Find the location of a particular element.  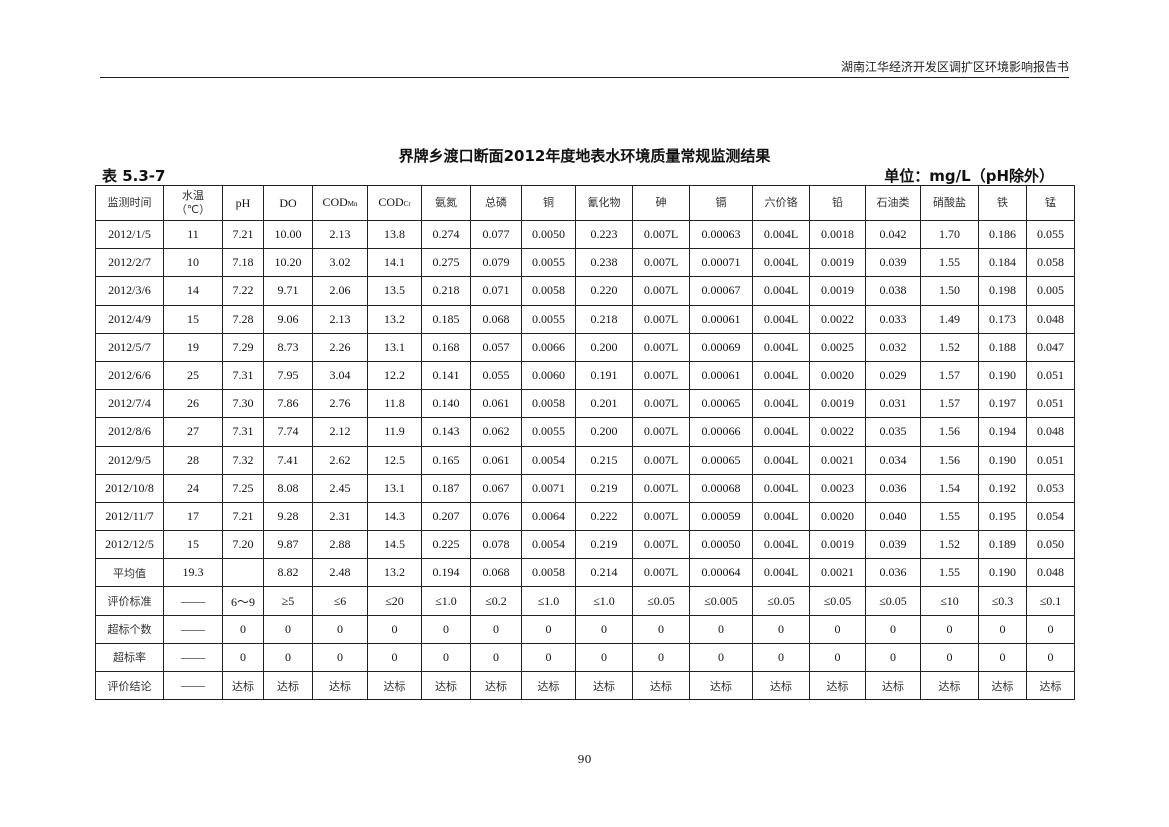

column-header-unit: （℃） is located at coordinates (193, 209).